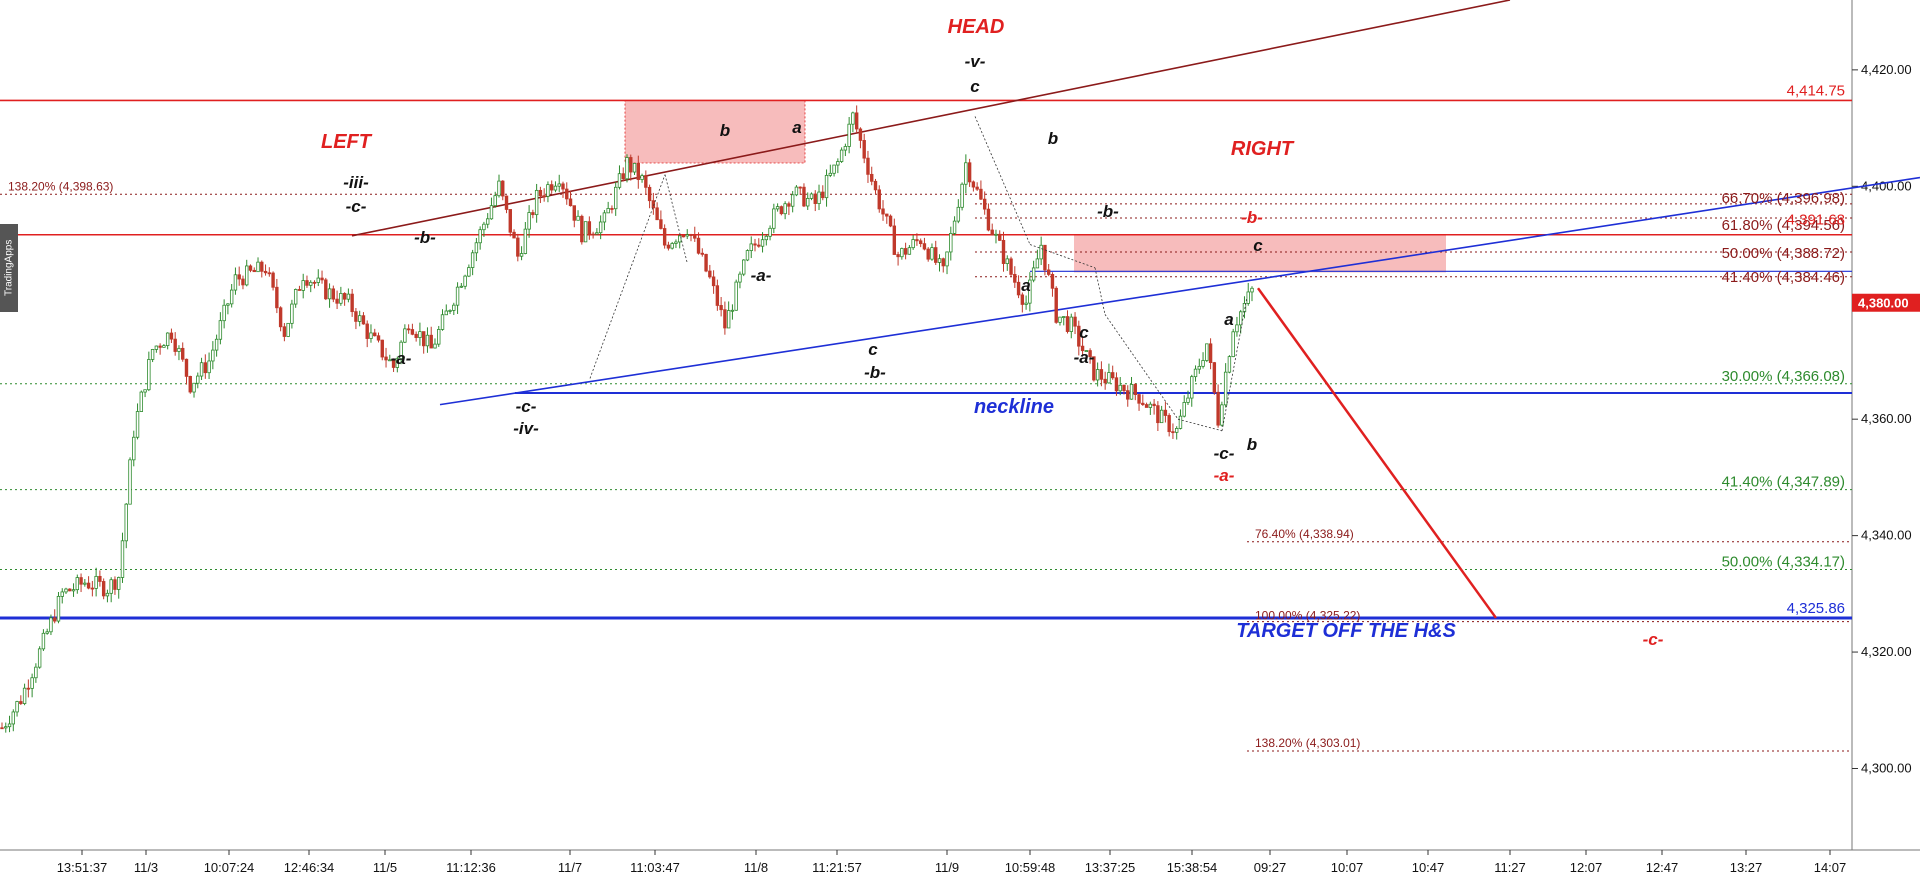 Image resolution: width=1920 pixels, height=883 pixels. Describe the element at coordinates (1270, 867) in the screenshot. I see `x-tick-label: 09:27` at that location.